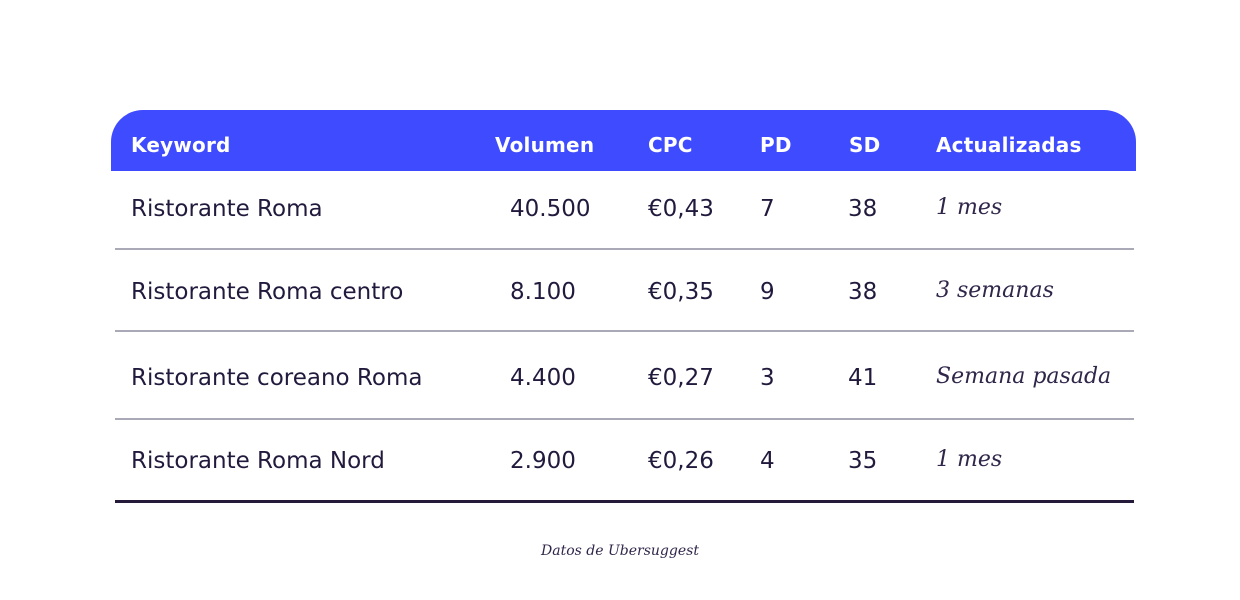  What do you see at coordinates (767, 461) in the screenshot?
I see `cell-pd: 4` at bounding box center [767, 461].